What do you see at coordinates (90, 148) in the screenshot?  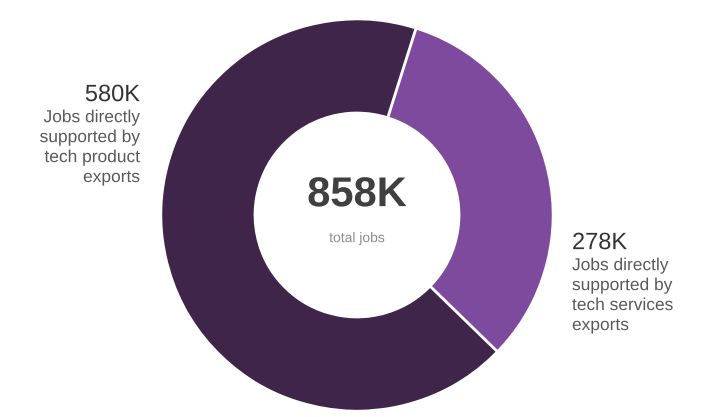 I see `slice-label: Jobs directly supported by tech product exports` at bounding box center [90, 148].